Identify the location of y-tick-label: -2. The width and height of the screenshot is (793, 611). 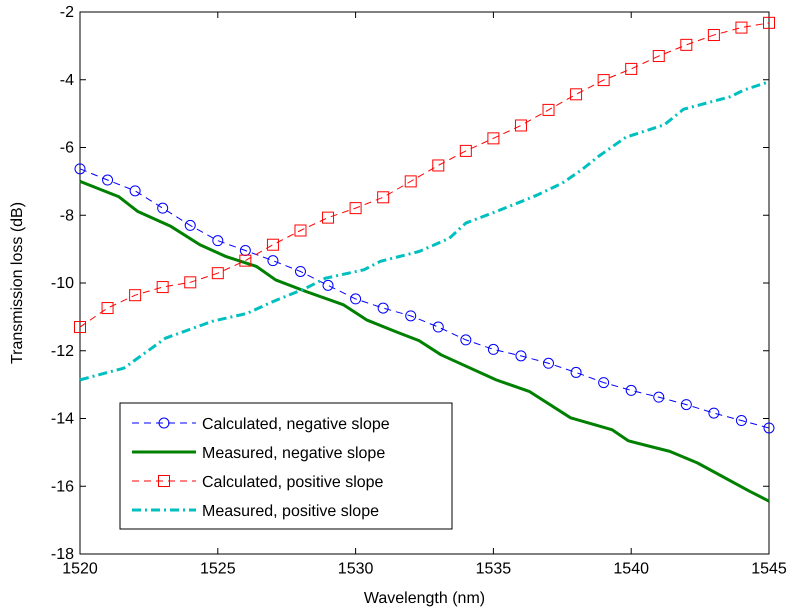
(67, 13).